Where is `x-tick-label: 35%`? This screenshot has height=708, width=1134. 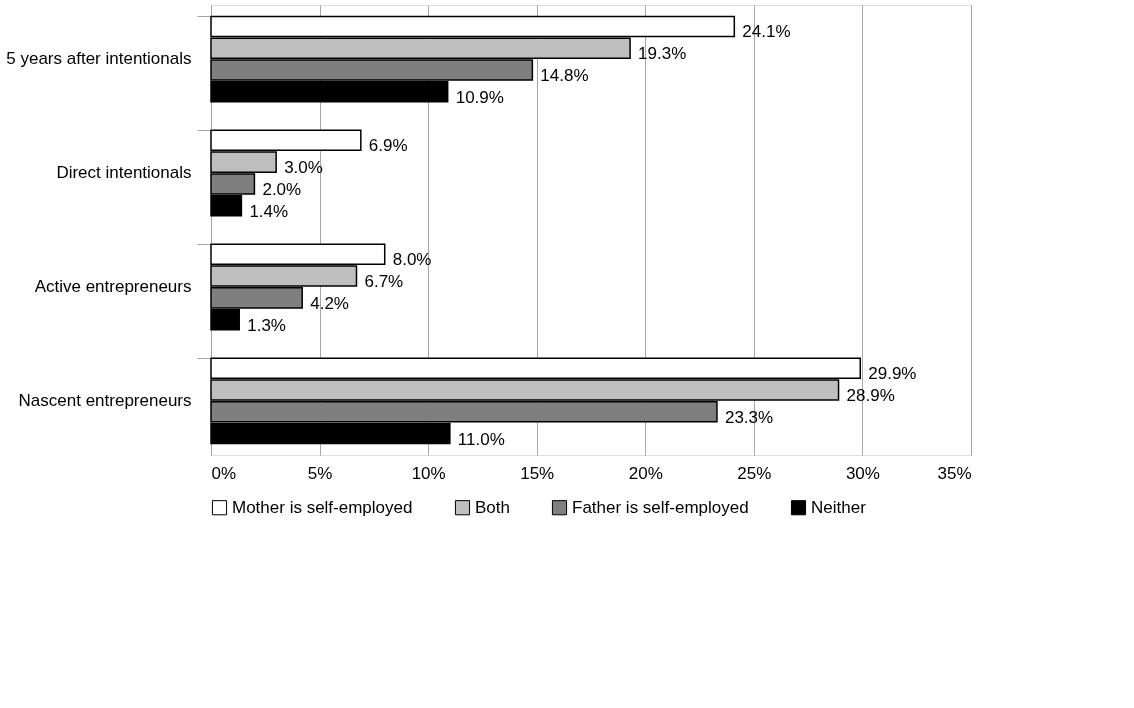 x-tick-label: 35% is located at coordinates (954, 473).